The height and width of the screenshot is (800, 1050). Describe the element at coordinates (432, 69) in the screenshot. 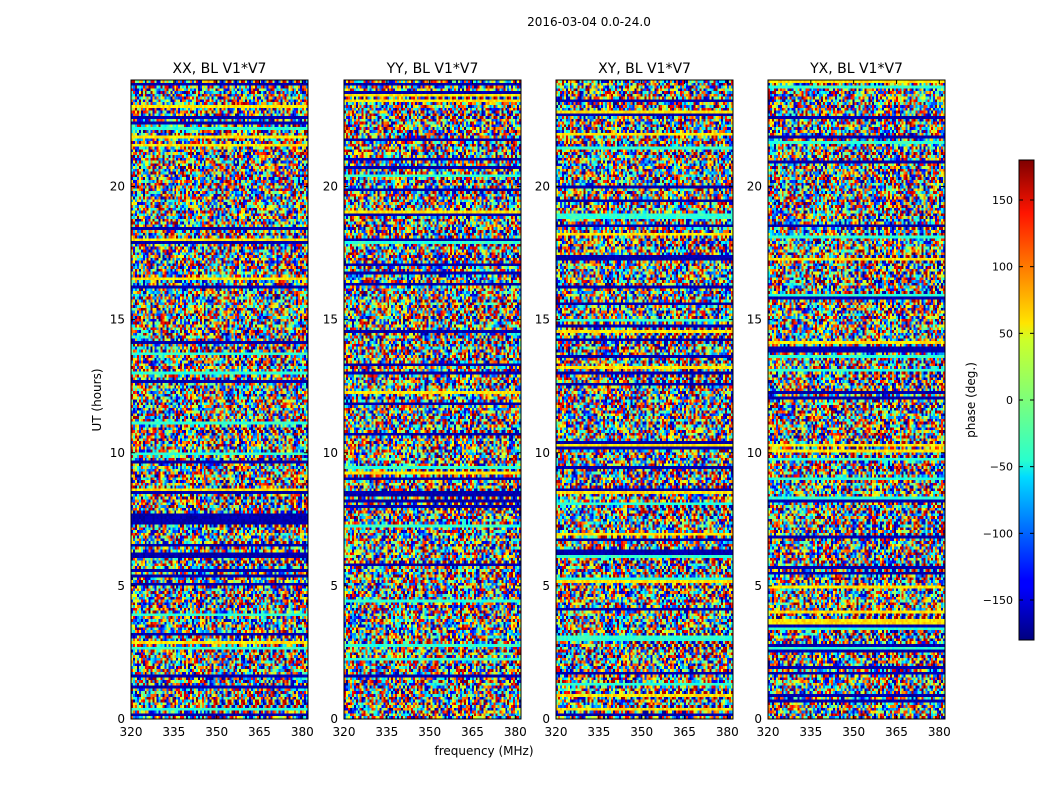

I see `panel-title: YY, BL V1*V7` at that location.